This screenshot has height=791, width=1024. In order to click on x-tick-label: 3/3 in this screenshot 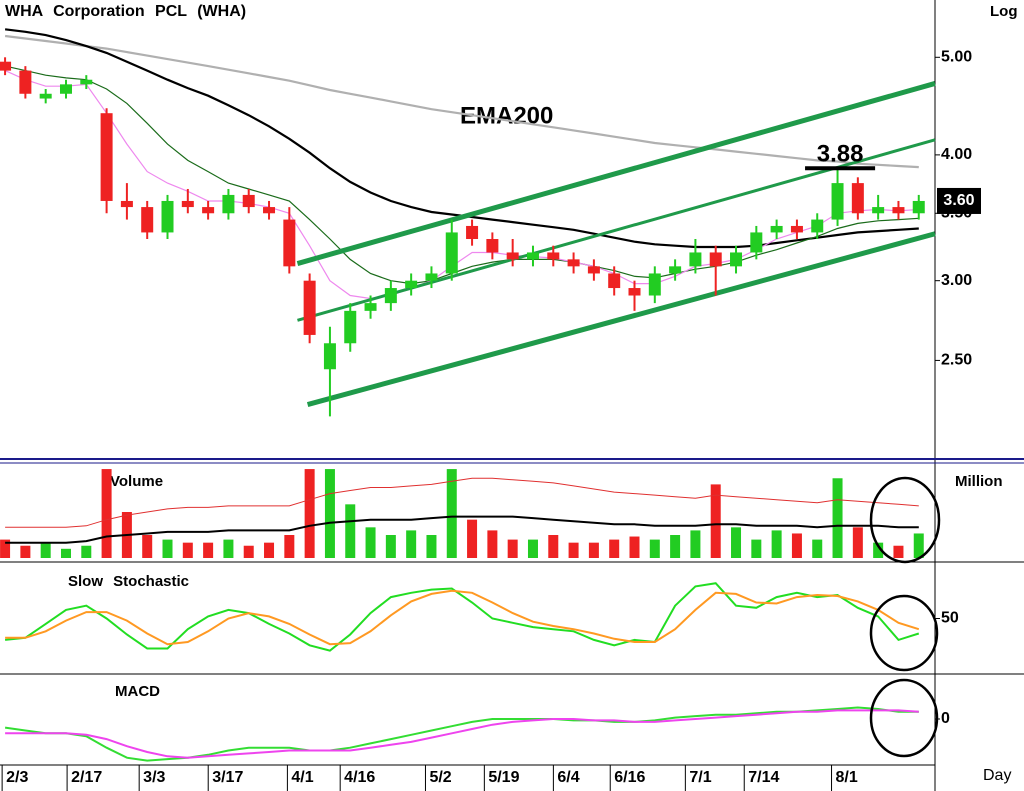, I will do `click(154, 777)`.